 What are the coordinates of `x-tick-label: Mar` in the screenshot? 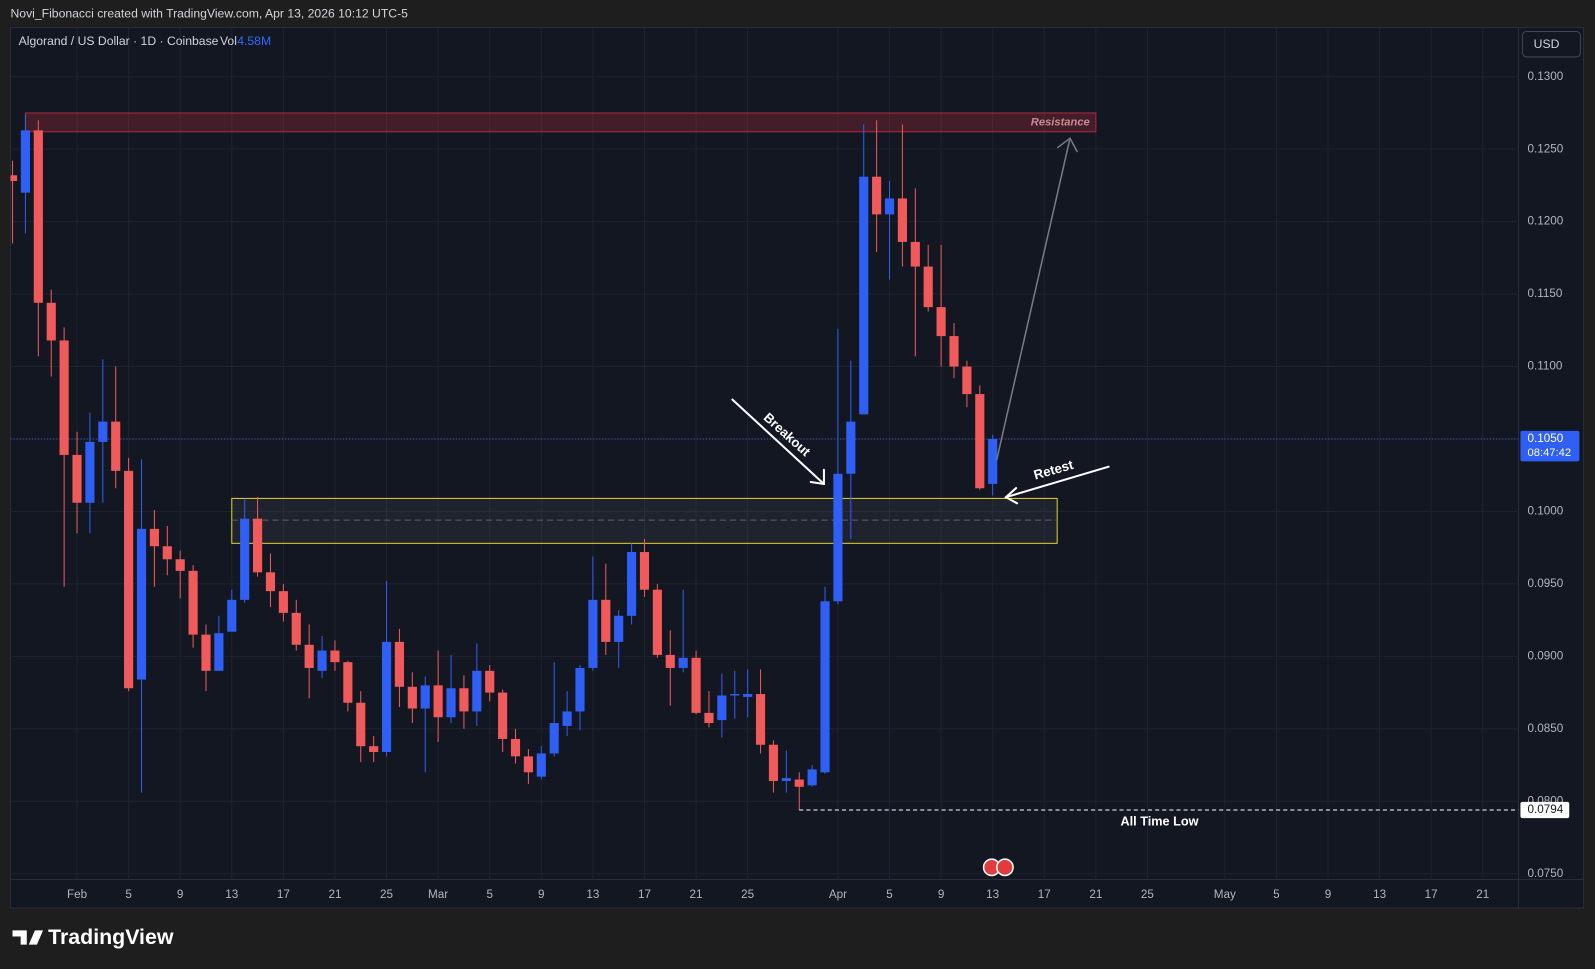 It's located at (438, 894).